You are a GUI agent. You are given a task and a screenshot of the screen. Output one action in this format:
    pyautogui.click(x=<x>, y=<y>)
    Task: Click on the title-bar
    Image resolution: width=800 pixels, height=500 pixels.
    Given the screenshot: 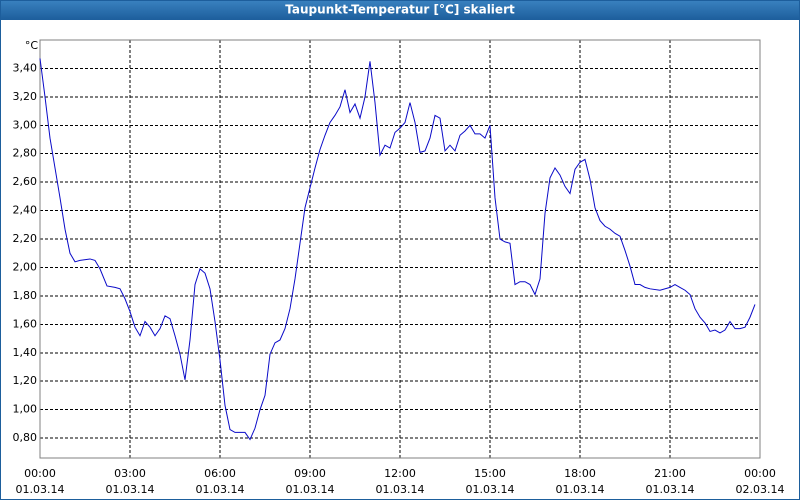 What is the action you would take?
    pyautogui.click(x=400, y=10)
    